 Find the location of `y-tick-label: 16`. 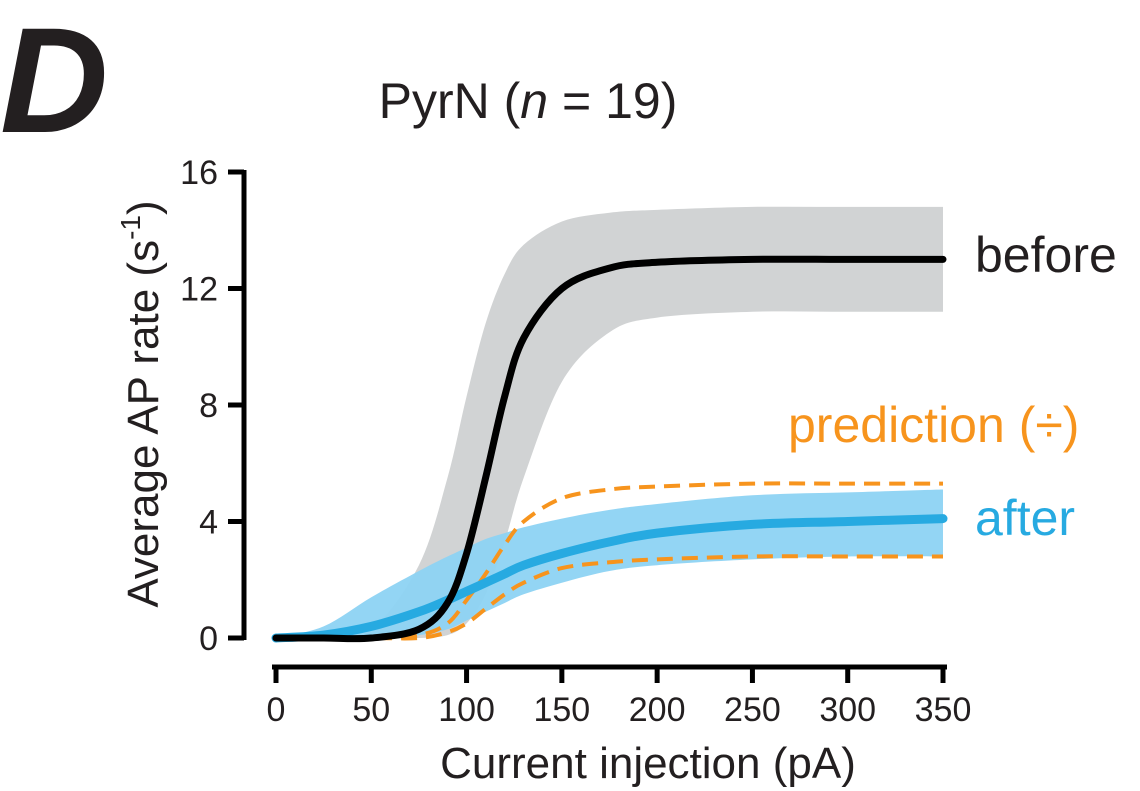

y-tick-label: 16 is located at coordinates (199, 173).